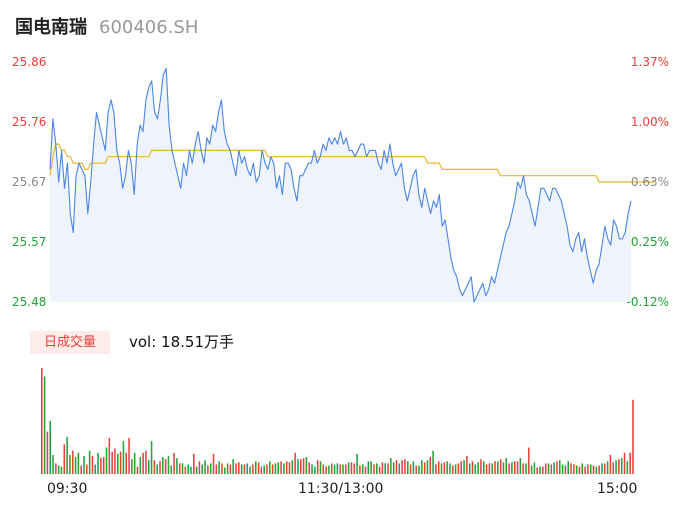 This screenshot has width=686, height=524. Describe the element at coordinates (51, 27) in the screenshot. I see `stock-name: 国电南瑞` at that location.